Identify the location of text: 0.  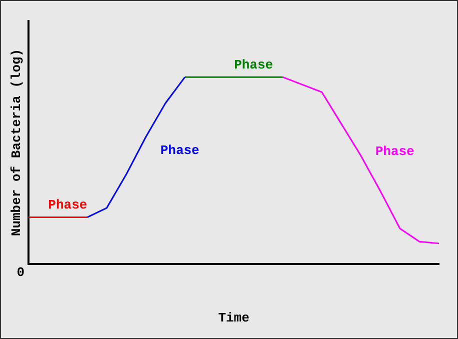
(20, 272).